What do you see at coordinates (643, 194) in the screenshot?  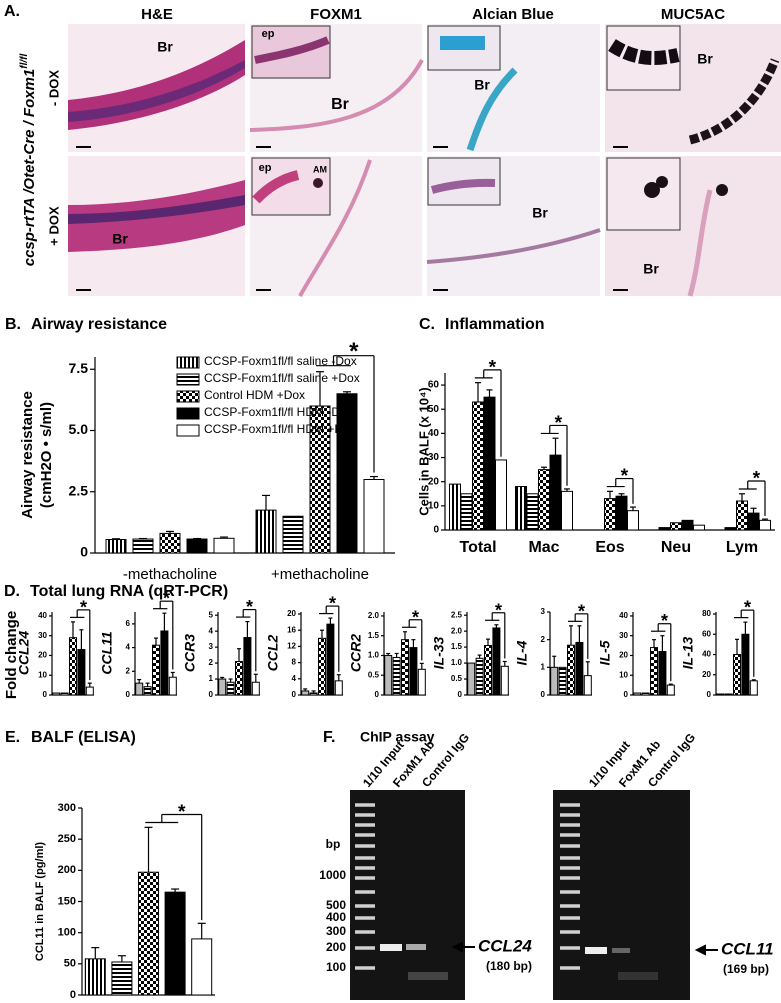 I see `inset` at bounding box center [643, 194].